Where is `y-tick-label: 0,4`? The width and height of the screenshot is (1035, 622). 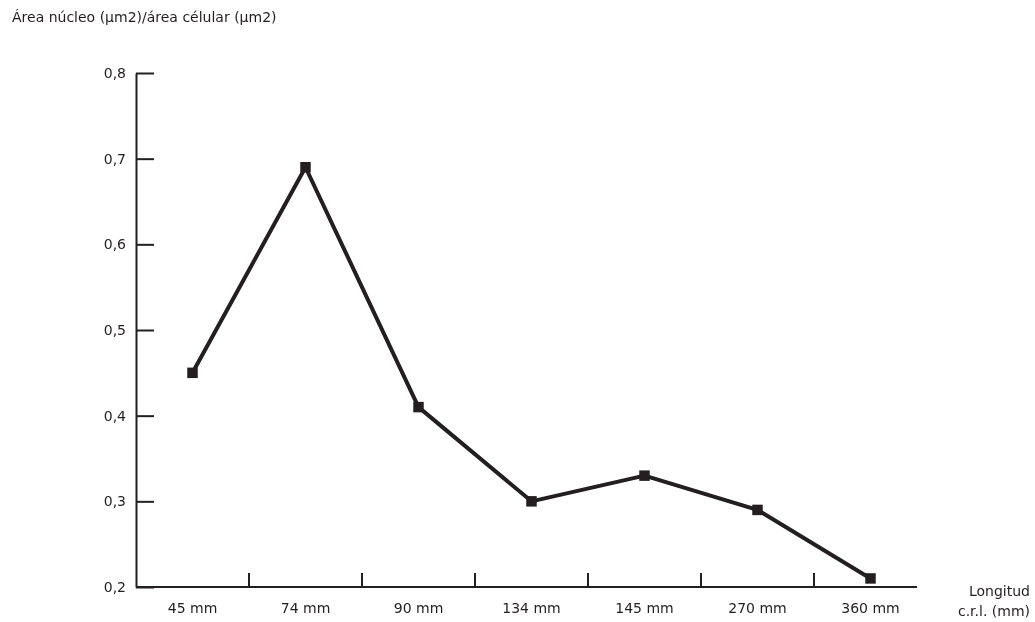 y-tick-label: 0,4 is located at coordinates (115, 415).